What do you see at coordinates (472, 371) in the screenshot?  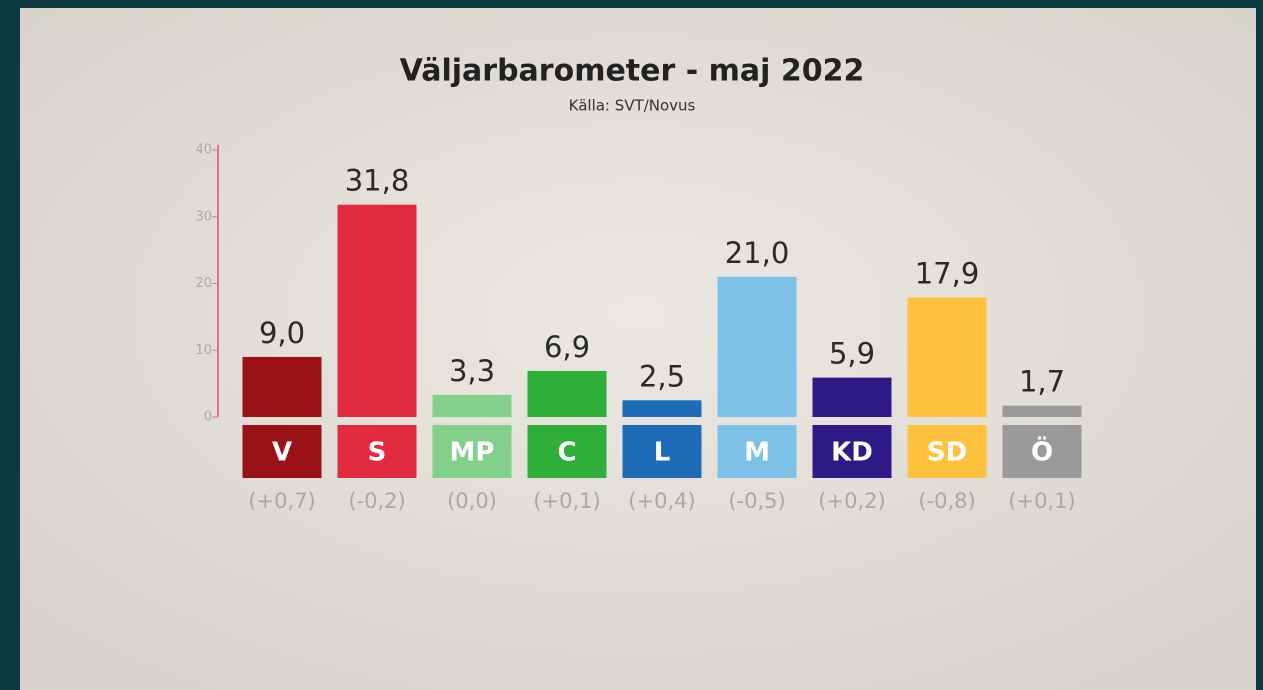 I see `value-label: 3,3` at bounding box center [472, 371].